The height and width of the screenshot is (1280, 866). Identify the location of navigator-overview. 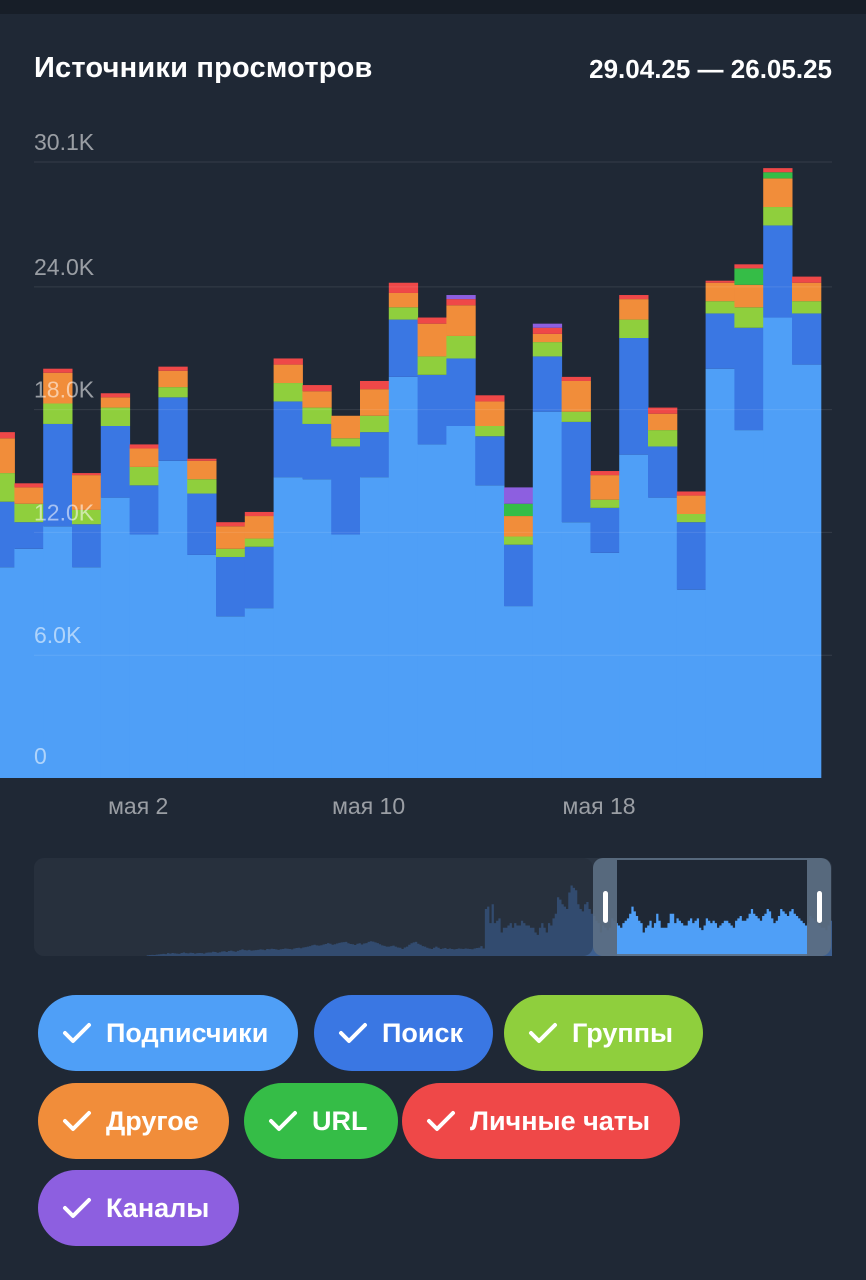
(433, 907).